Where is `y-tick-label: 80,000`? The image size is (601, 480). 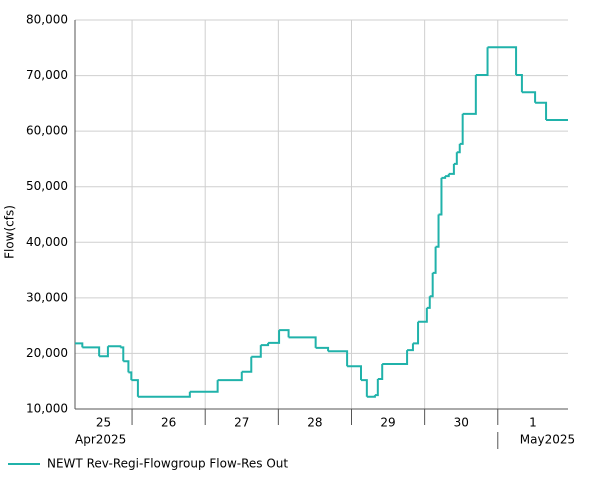
y-tick-label: 80,000 is located at coordinates (47, 20).